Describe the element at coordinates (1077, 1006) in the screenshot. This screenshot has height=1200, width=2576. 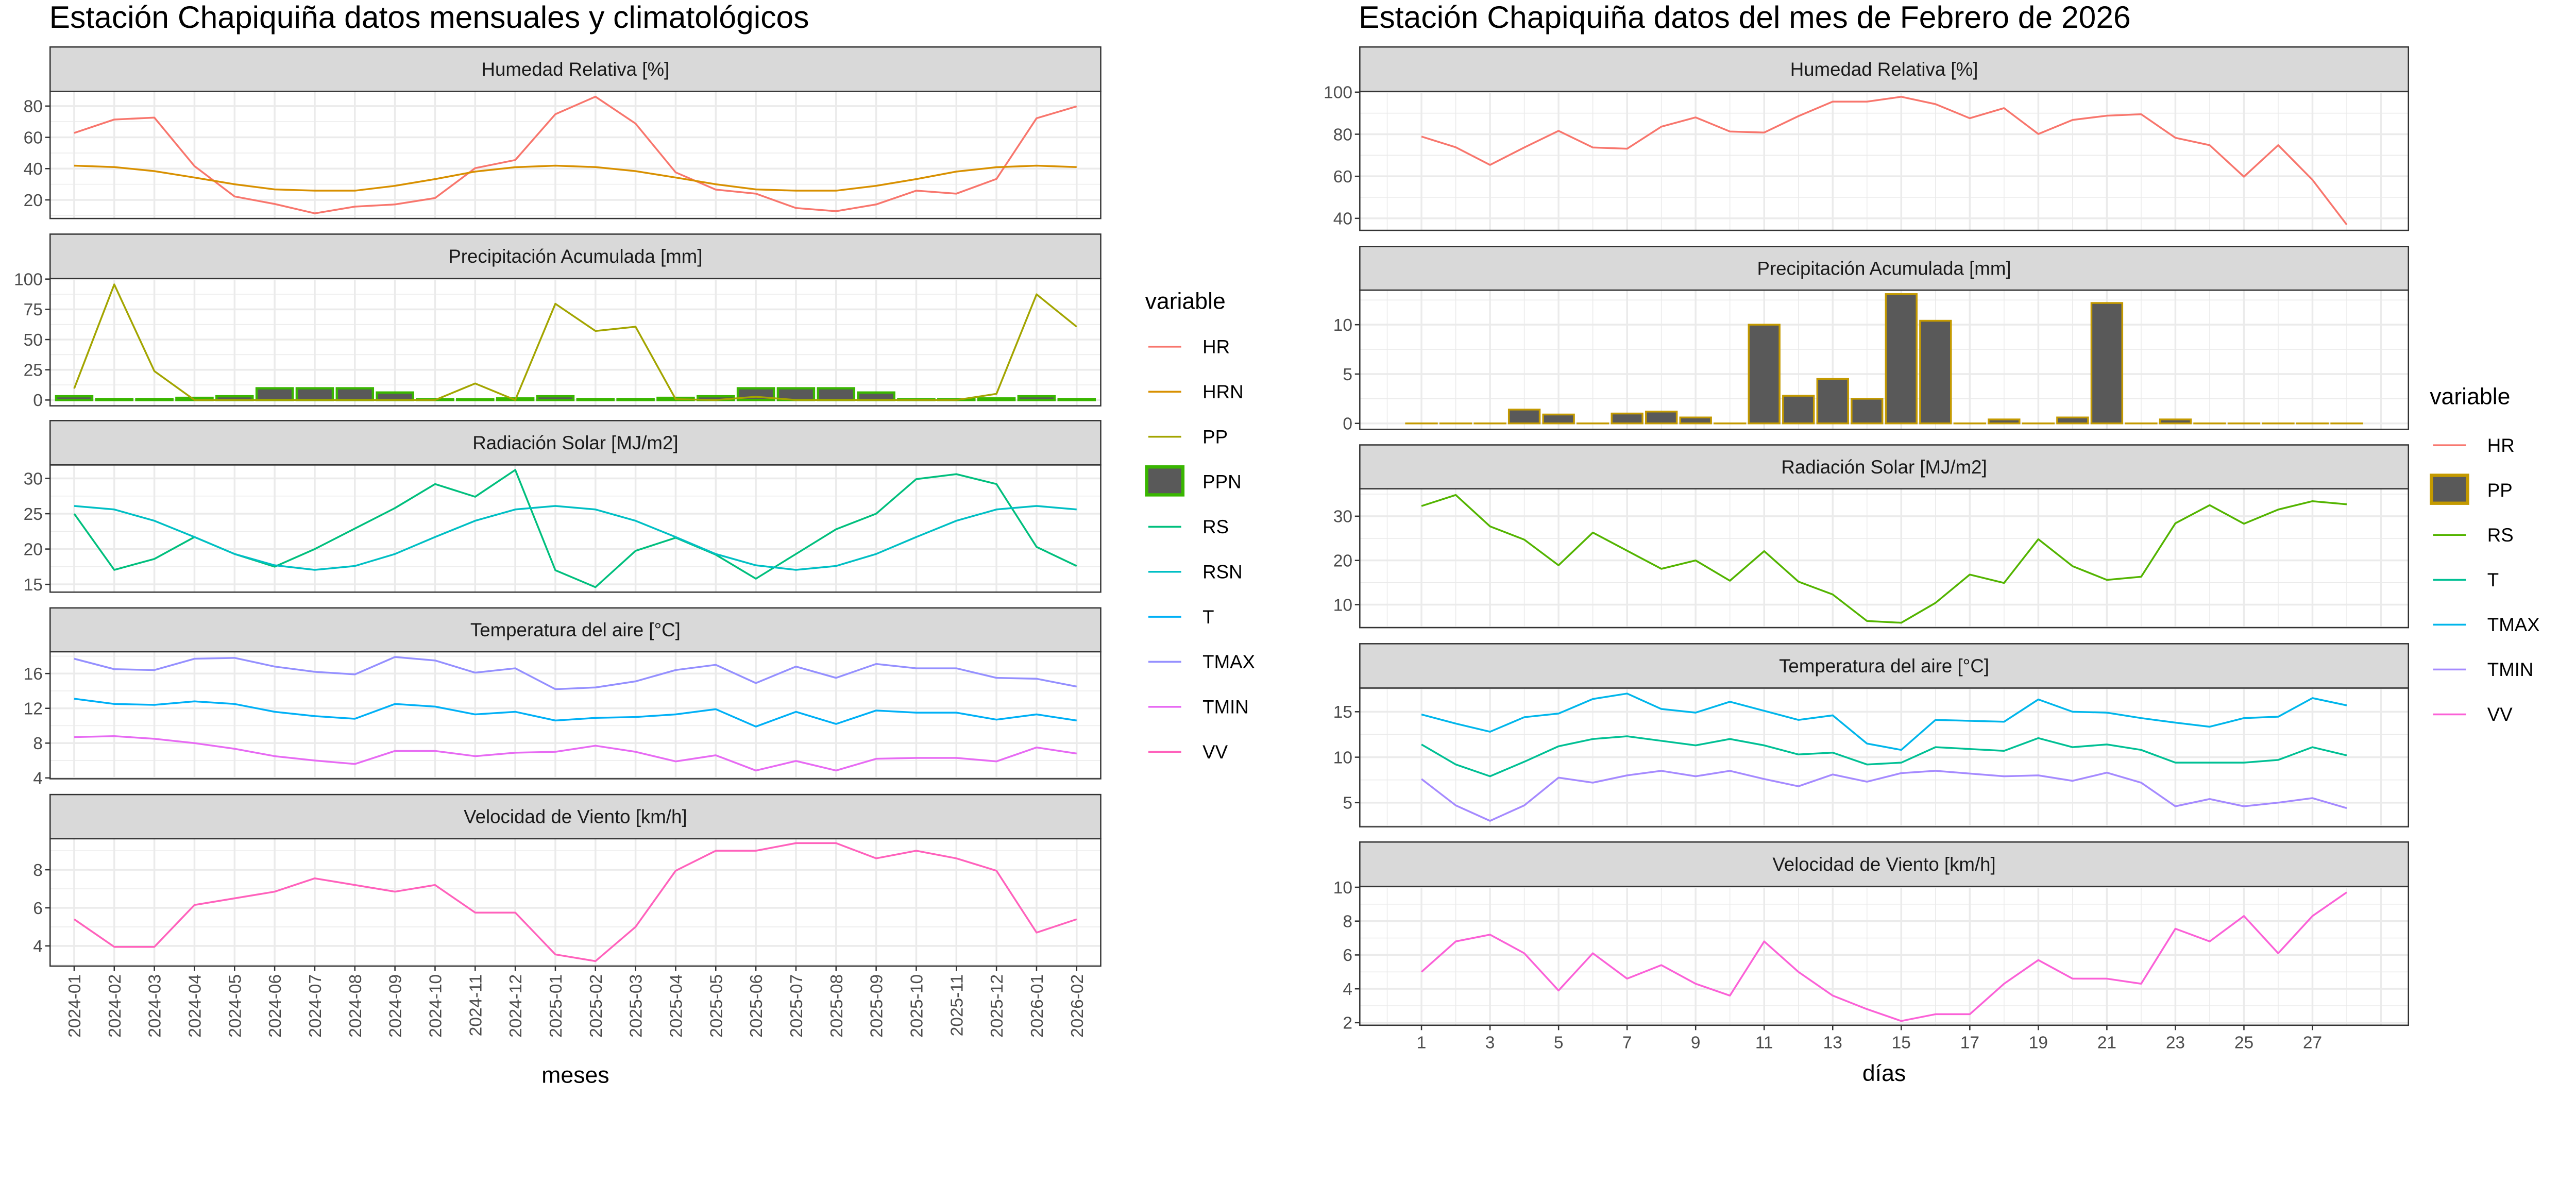
I see `x-tick-label: 2026-02` at that location.